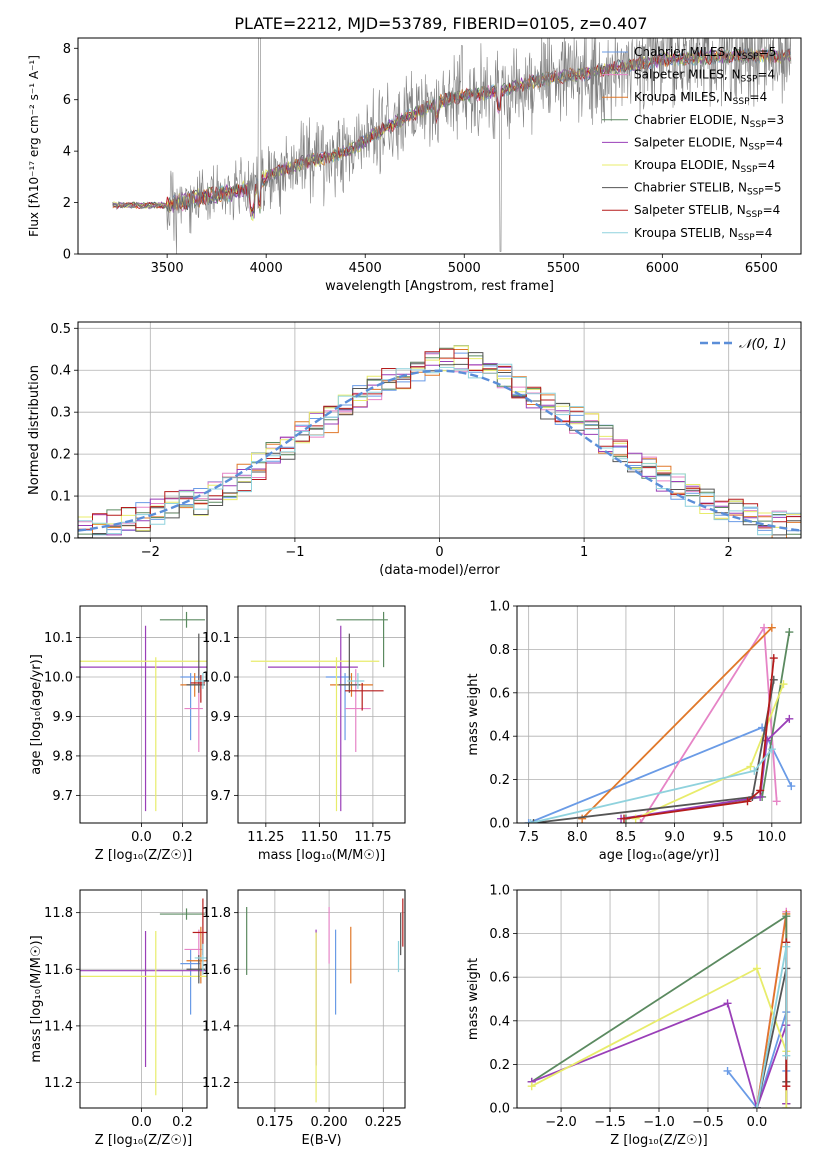 The width and height of the screenshot is (819, 1170). What do you see at coordinates (321, 1140) in the screenshot?
I see `x-axis-label: E(B-V)` at bounding box center [321, 1140].